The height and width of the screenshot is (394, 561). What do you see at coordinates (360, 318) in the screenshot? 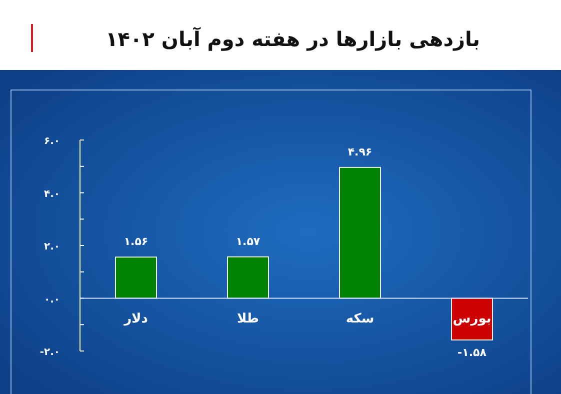
I see `x-tick-label: سکه` at bounding box center [360, 318].